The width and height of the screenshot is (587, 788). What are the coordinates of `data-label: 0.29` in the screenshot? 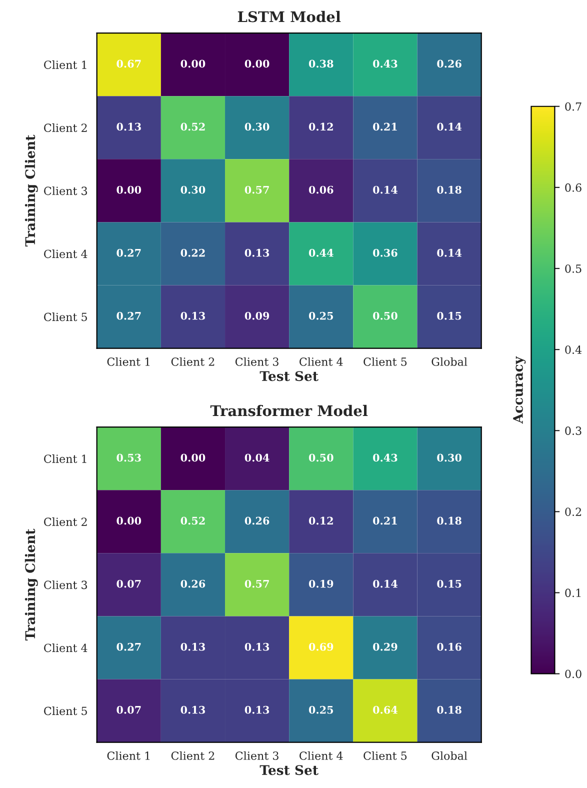 It's located at (385, 646).